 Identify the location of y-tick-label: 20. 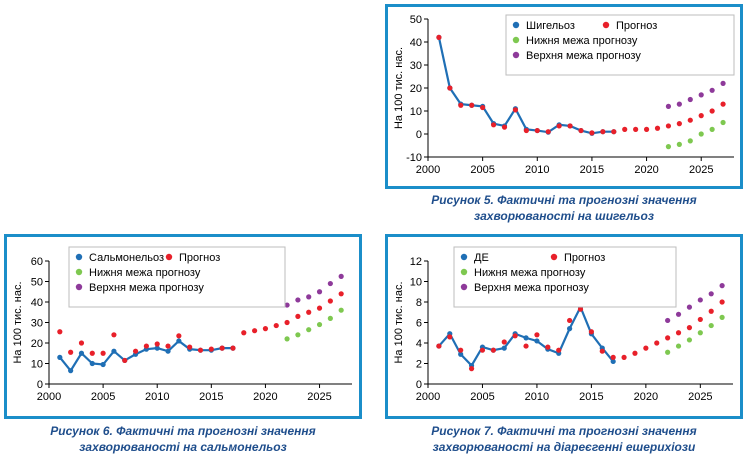
(37, 344).